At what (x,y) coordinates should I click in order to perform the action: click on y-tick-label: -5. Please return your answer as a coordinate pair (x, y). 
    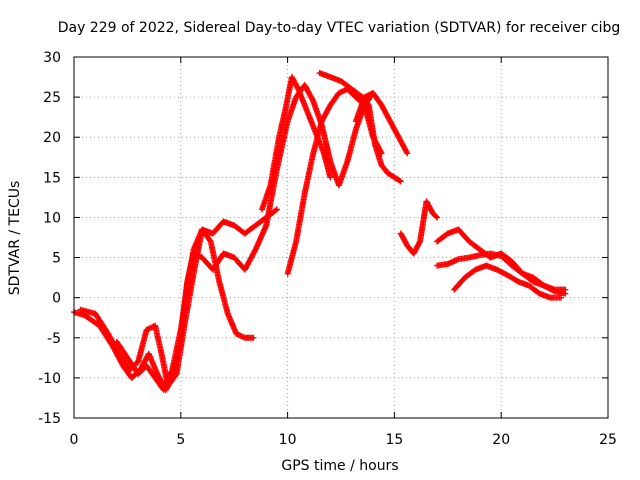
    Looking at the image, I should click on (54, 339).